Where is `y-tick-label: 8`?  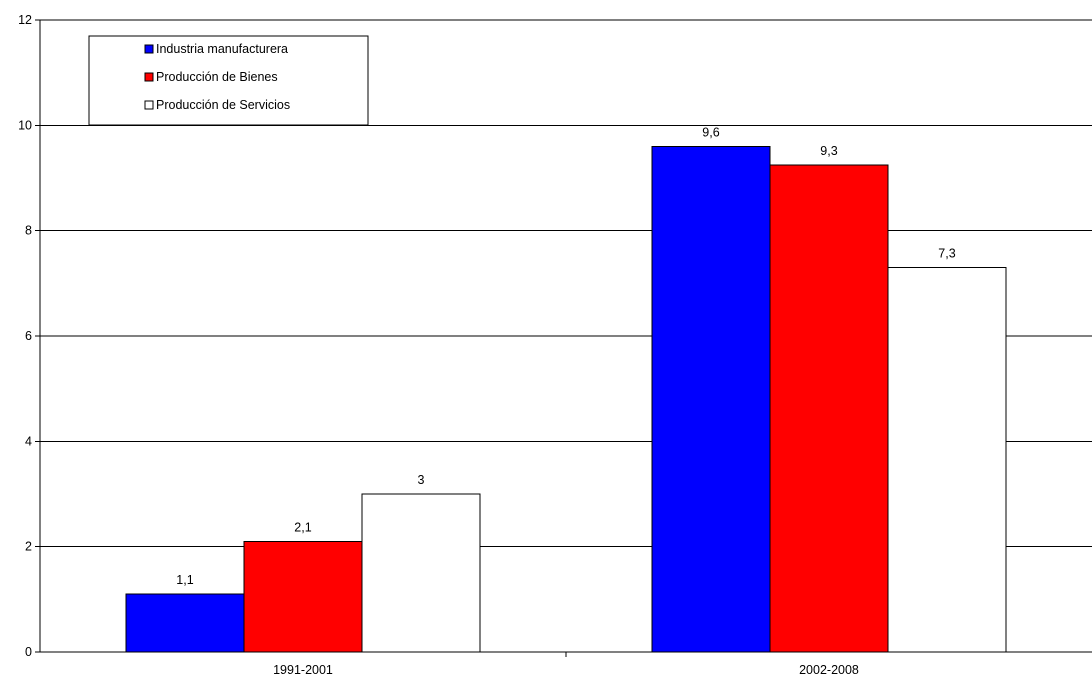
y-tick-label: 8 is located at coordinates (28, 231).